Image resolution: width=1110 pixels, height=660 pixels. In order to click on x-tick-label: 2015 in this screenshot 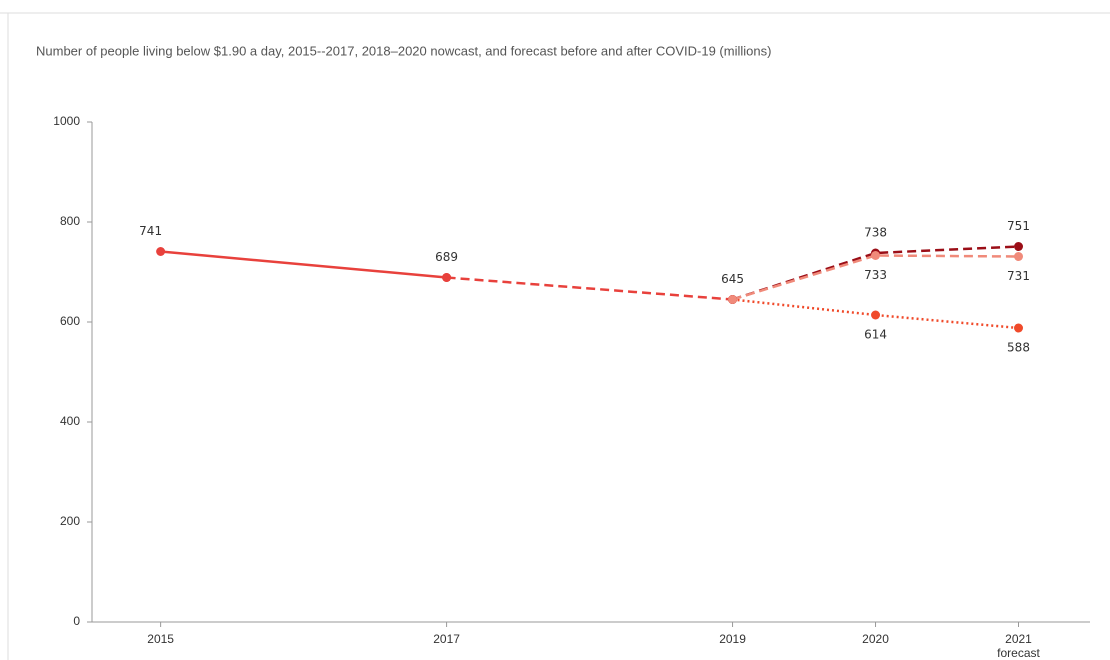, I will do `click(160, 639)`.